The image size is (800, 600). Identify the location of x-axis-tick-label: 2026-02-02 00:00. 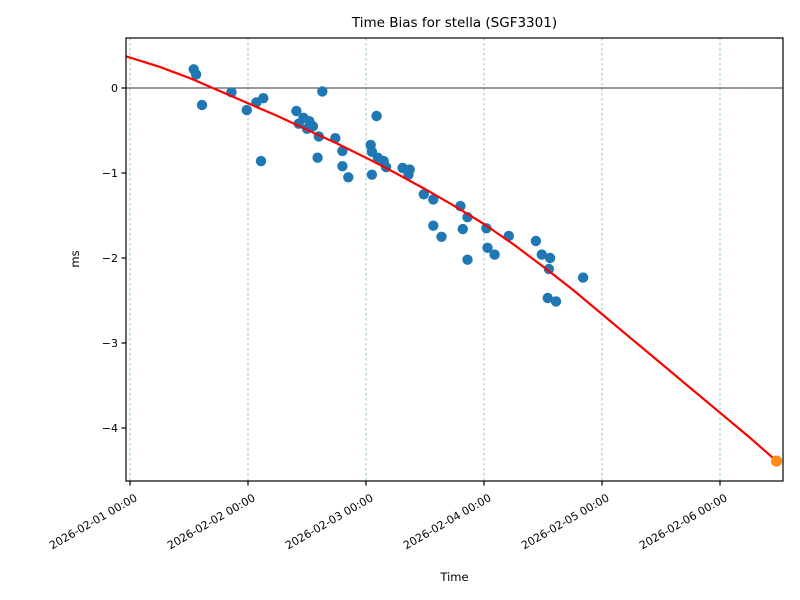
(211, 521).